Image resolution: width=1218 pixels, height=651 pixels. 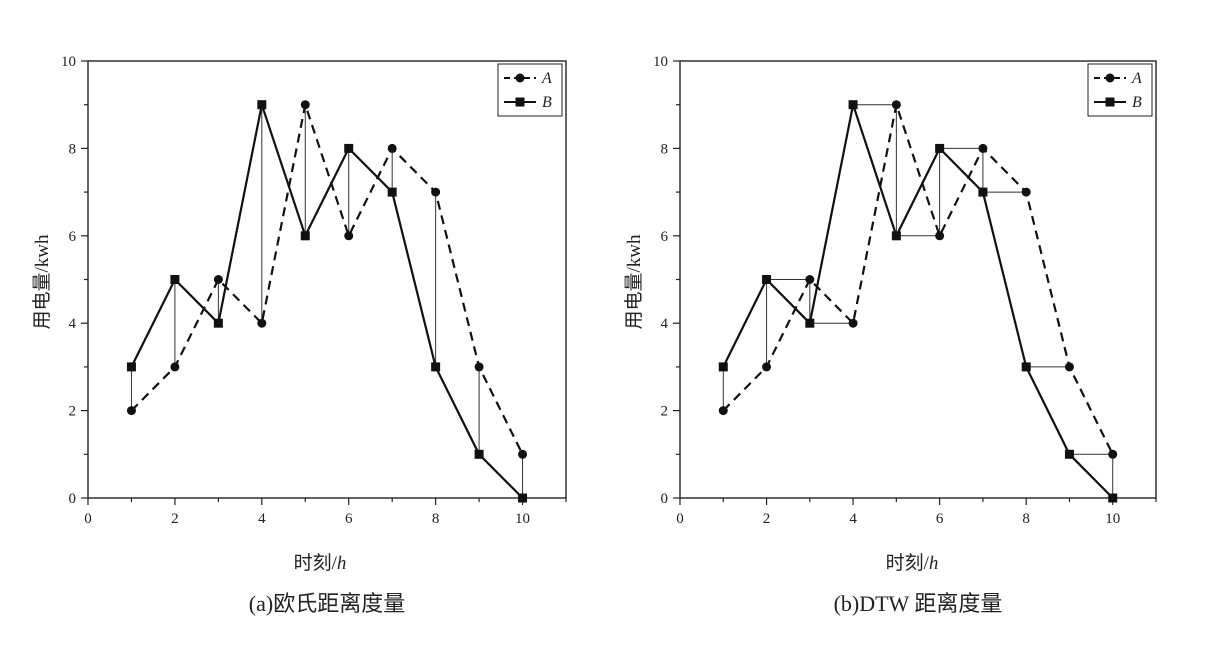 What do you see at coordinates (327, 603) in the screenshot?
I see `panel-caption: (a)欧氏距离度量` at bounding box center [327, 603].